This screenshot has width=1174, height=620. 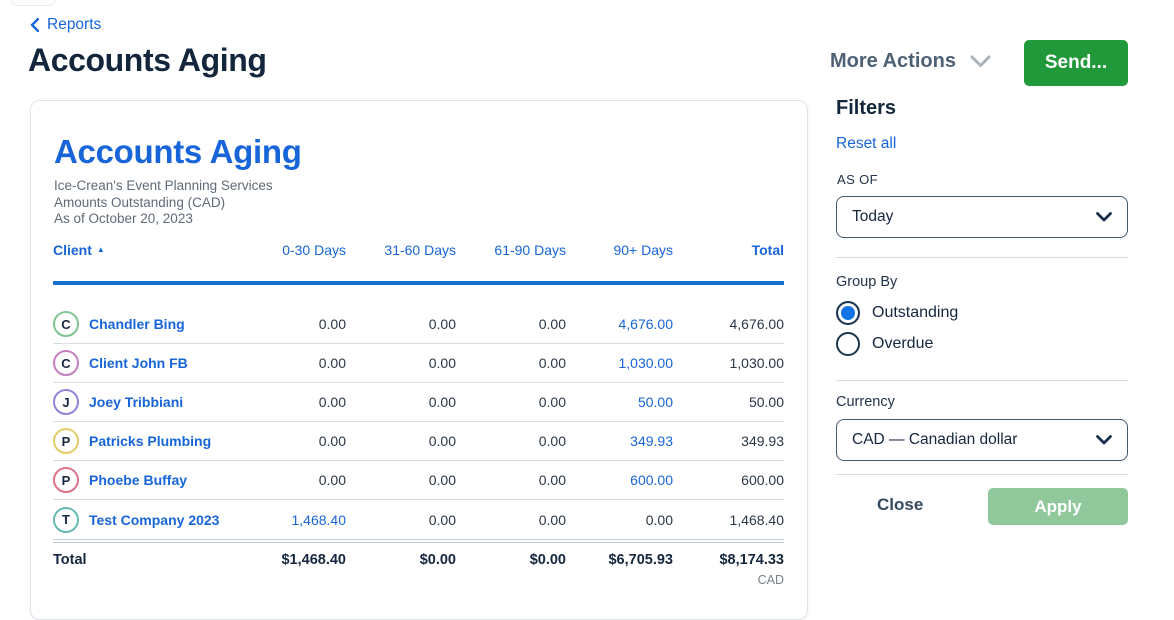 What do you see at coordinates (866, 143) in the screenshot?
I see `reset-all-link: Reset all` at bounding box center [866, 143].